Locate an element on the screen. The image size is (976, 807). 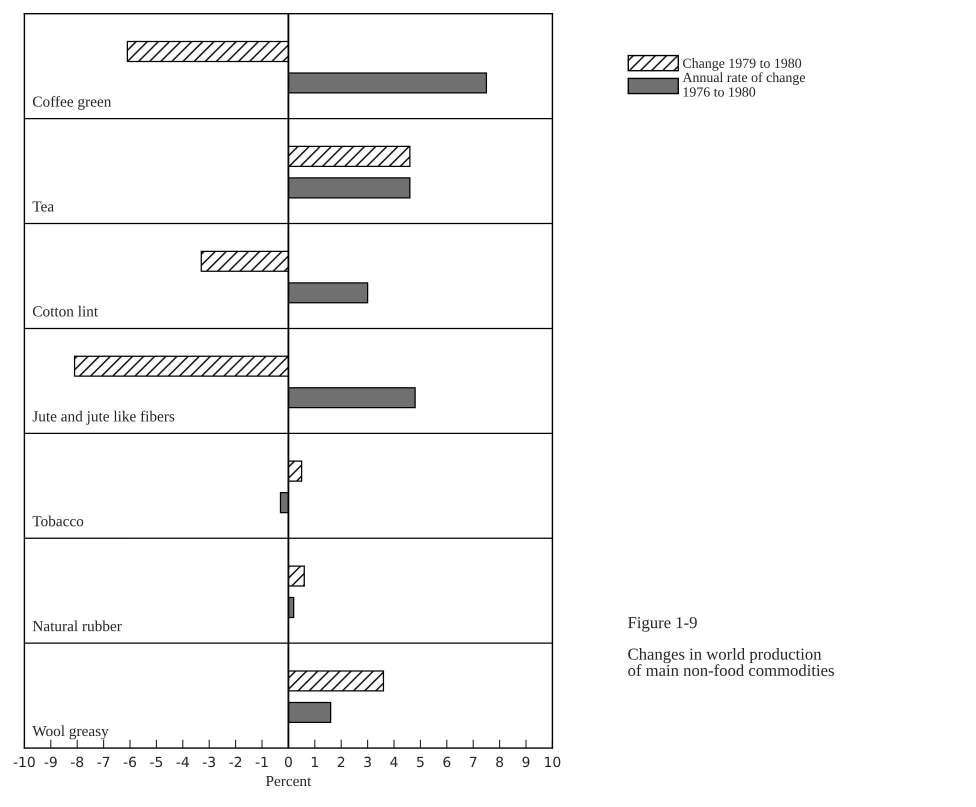
x-tick-label: -1 is located at coordinates (262, 761).